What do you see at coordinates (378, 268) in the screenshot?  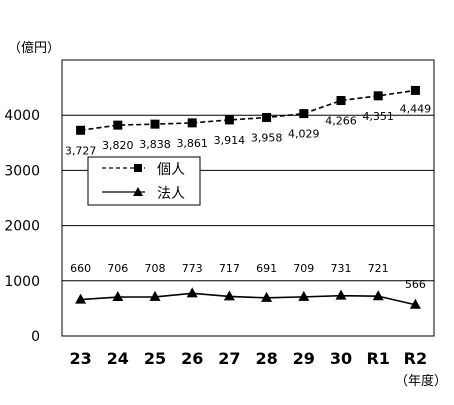 I see `data-label: 721` at bounding box center [378, 268].